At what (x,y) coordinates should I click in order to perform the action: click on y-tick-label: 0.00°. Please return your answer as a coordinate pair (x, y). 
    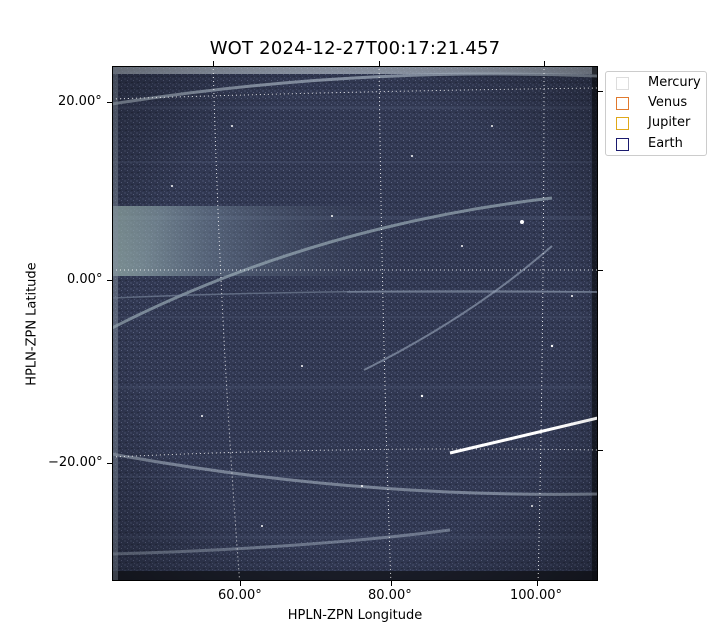
    Looking at the image, I should click on (85, 279).